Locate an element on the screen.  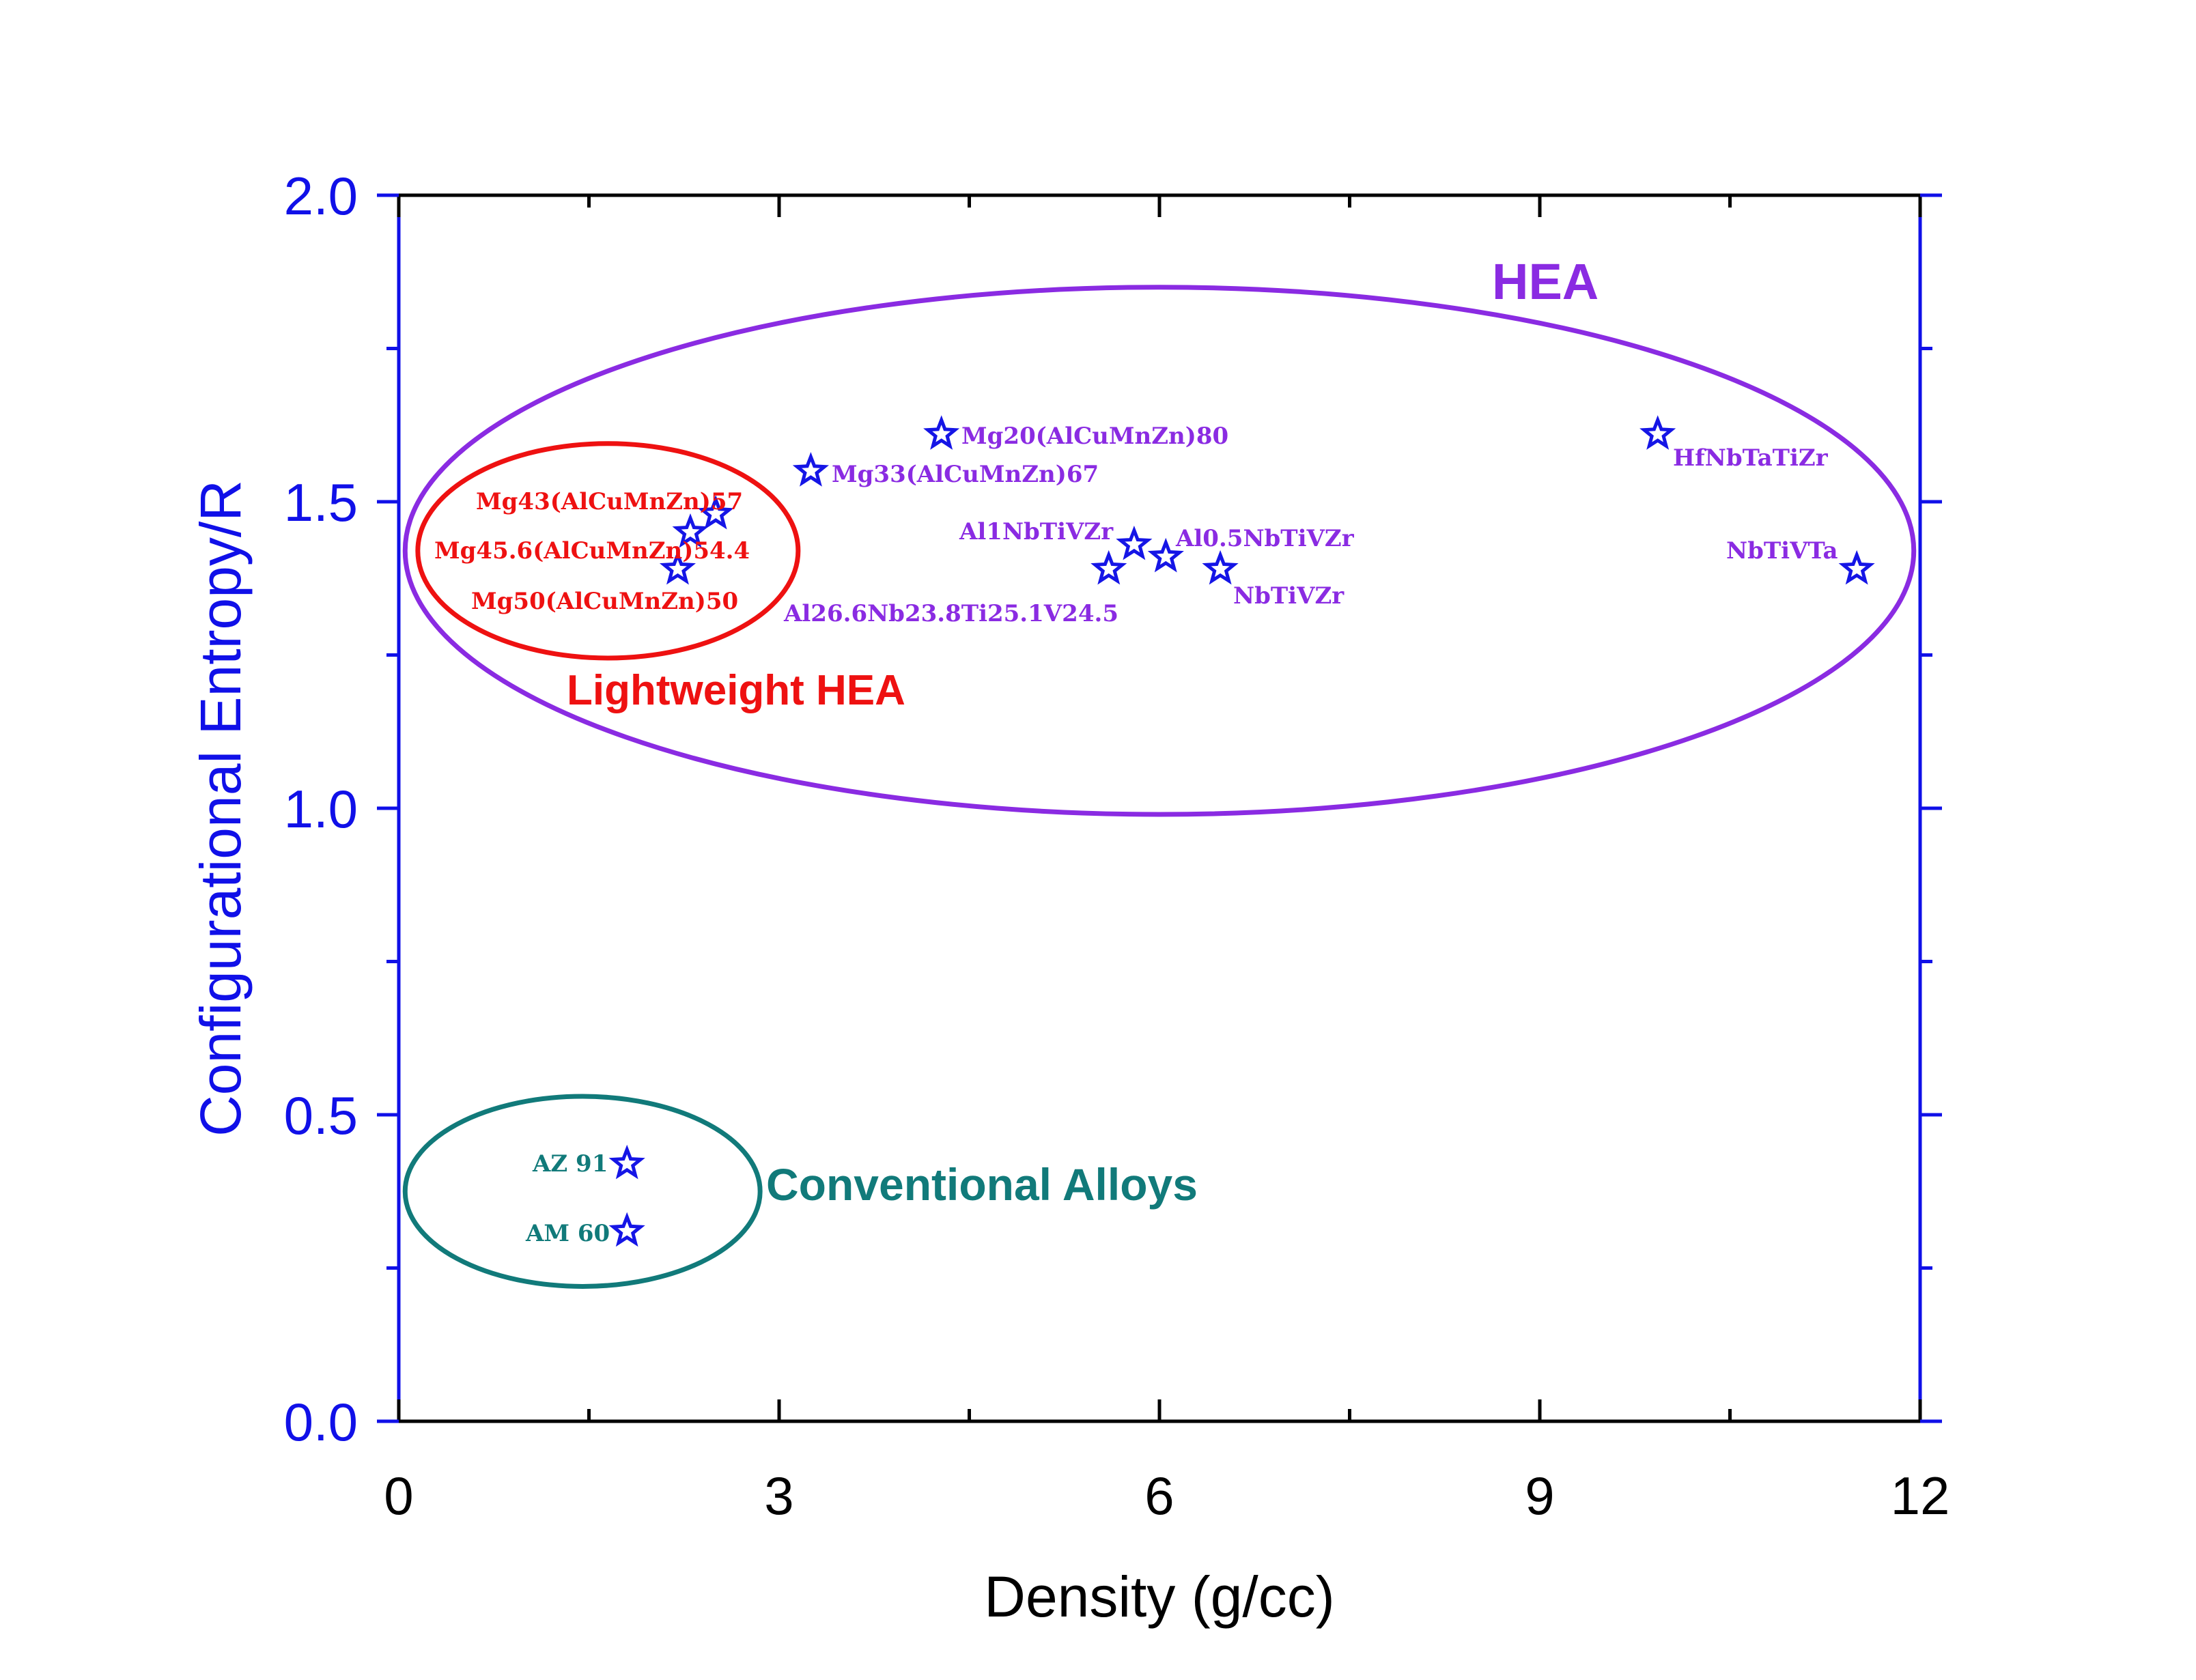
x-tick-label: 3 is located at coordinates (778, 1496).